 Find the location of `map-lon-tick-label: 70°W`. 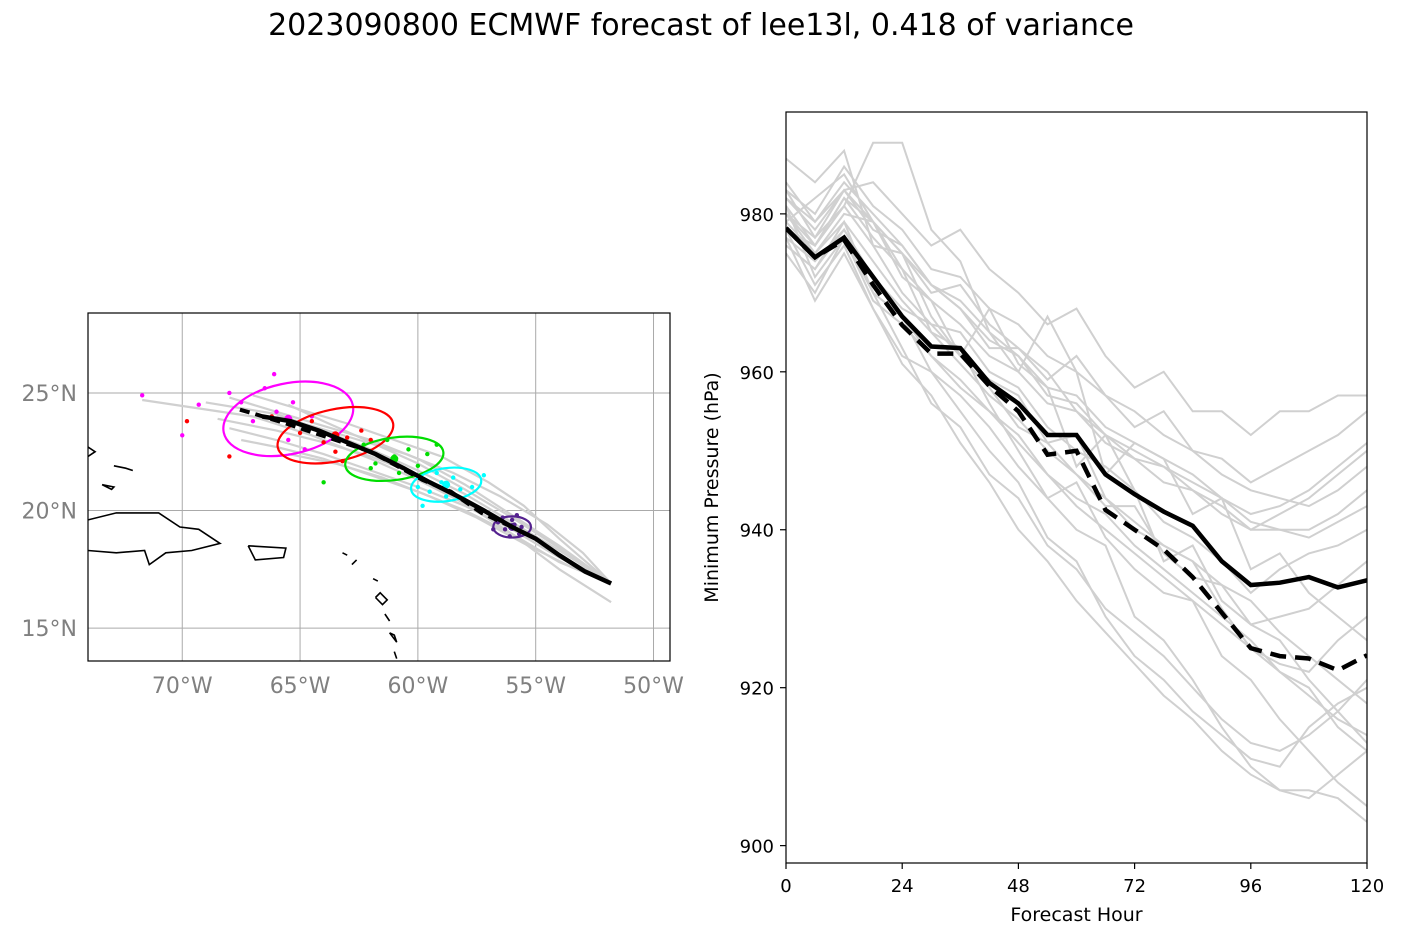

map-lon-tick-label: 70°W is located at coordinates (182, 686).